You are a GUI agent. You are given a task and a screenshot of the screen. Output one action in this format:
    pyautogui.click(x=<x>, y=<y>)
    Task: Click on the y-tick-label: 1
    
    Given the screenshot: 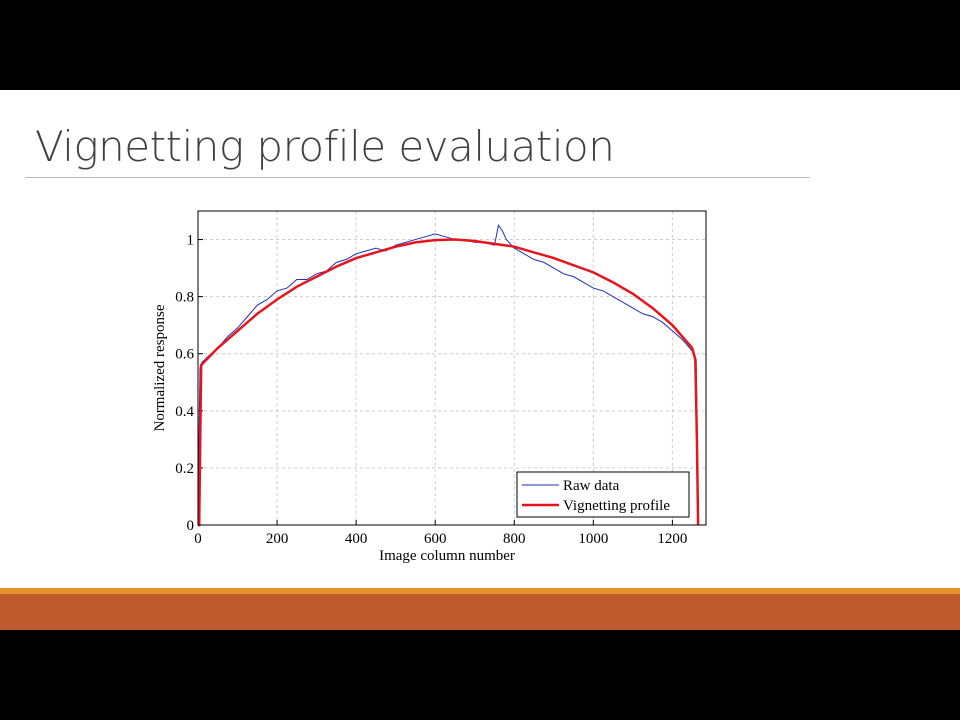 What is the action you would take?
    pyautogui.click(x=191, y=241)
    